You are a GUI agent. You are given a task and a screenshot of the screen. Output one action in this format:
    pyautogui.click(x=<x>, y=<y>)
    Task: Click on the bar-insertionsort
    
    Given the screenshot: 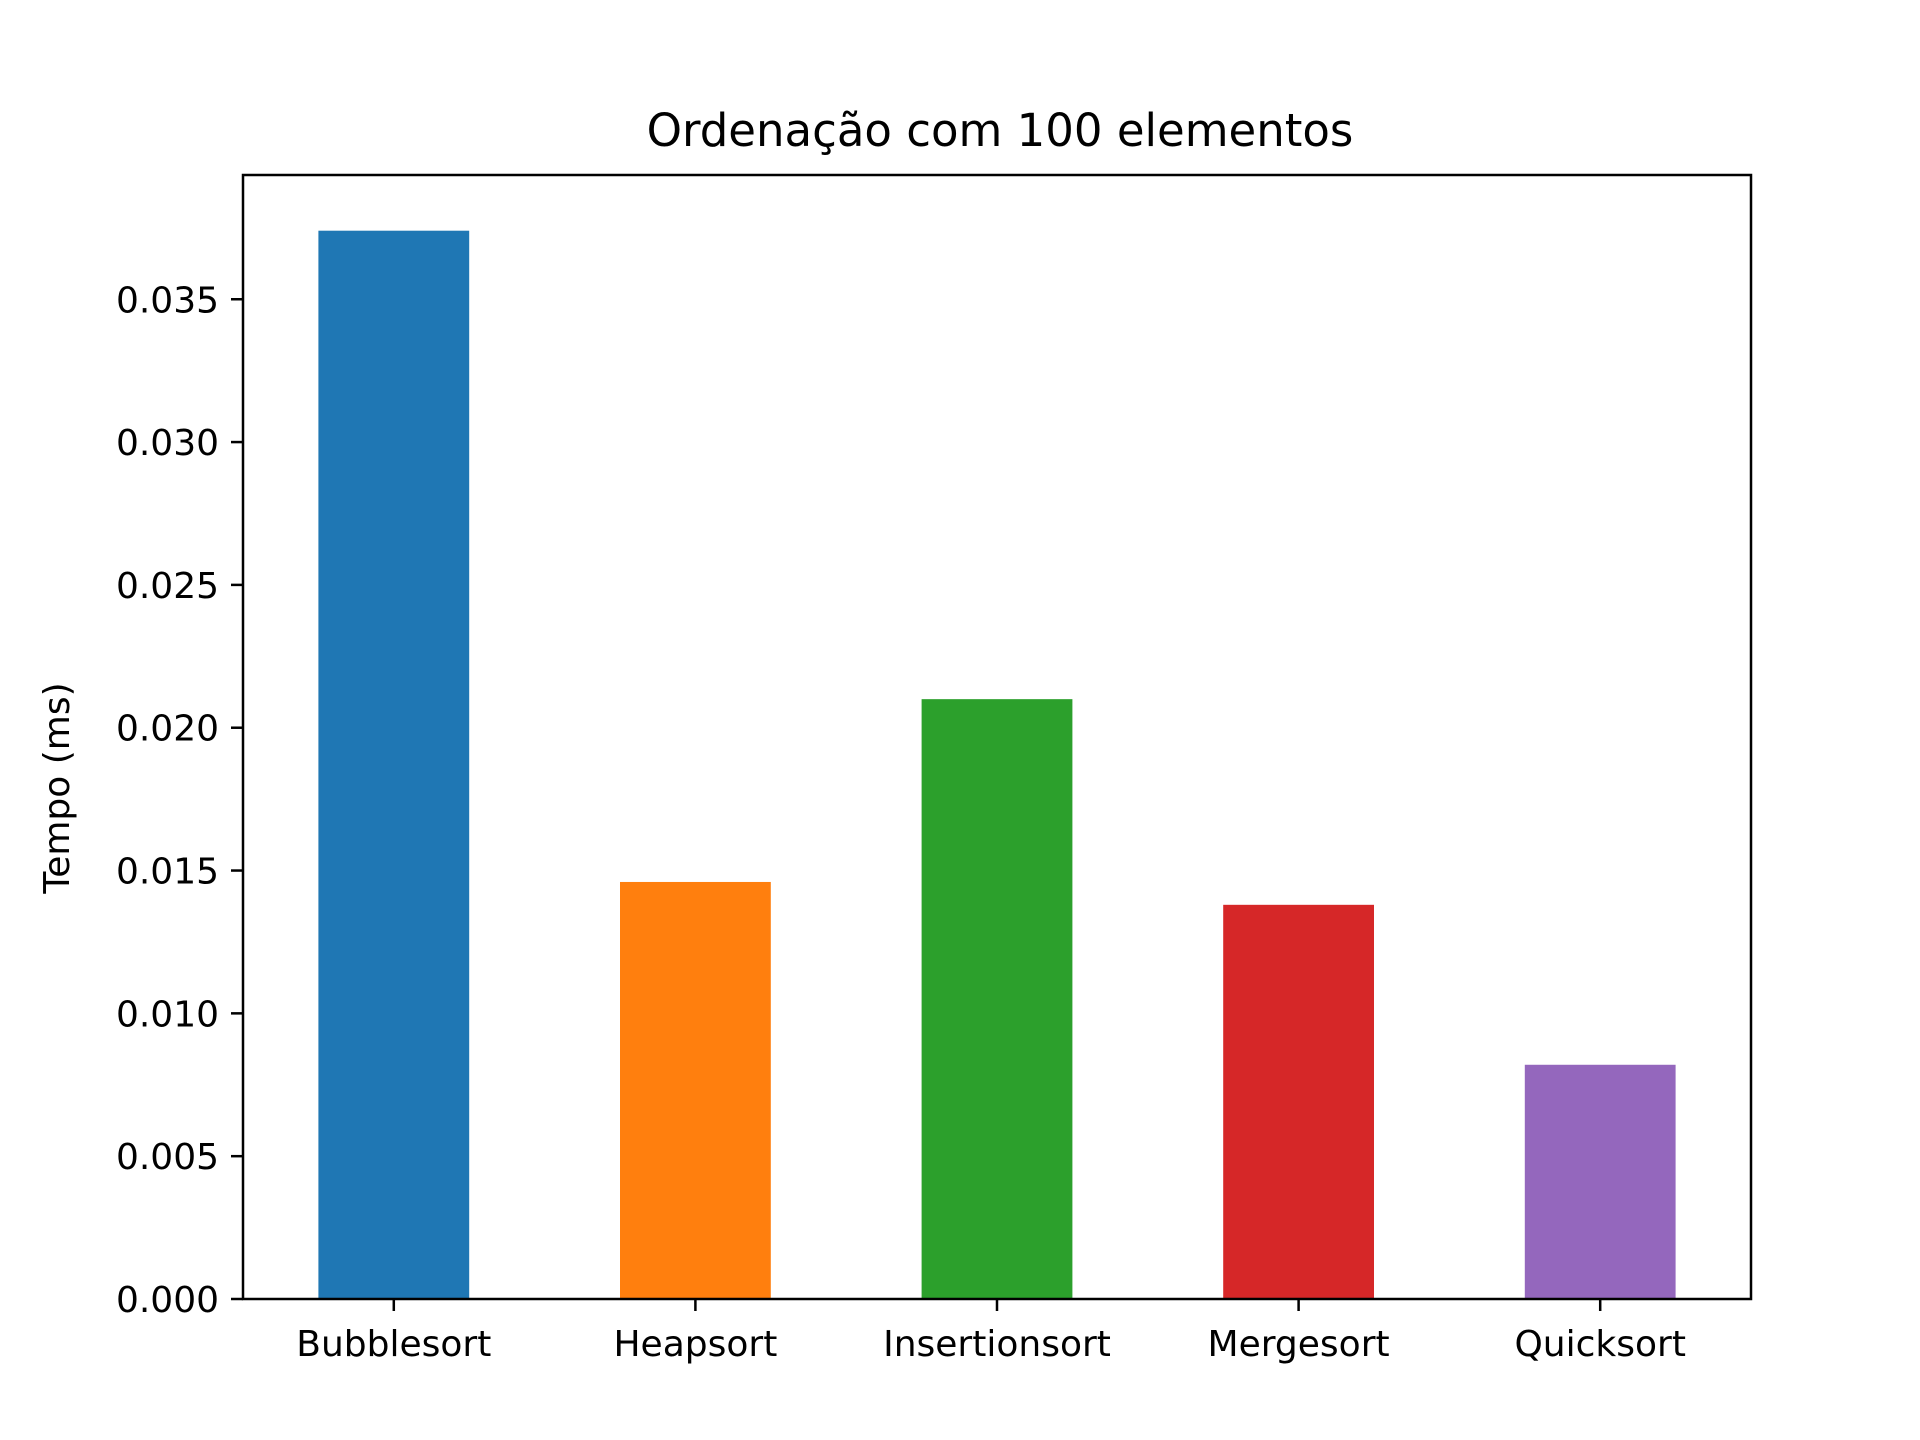 What is the action you would take?
    pyautogui.click(x=997, y=999)
    